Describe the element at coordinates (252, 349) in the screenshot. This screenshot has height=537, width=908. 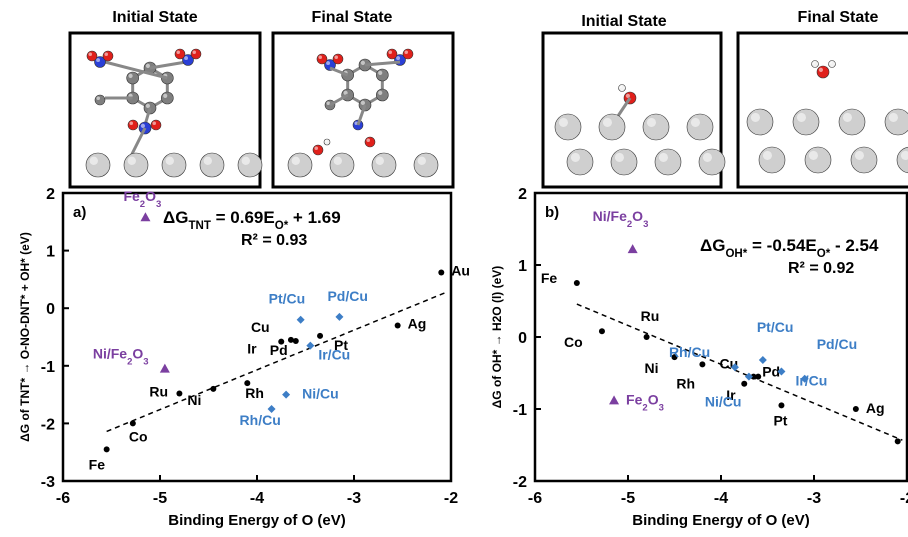
I see `point-label-ir: Ir` at that location.